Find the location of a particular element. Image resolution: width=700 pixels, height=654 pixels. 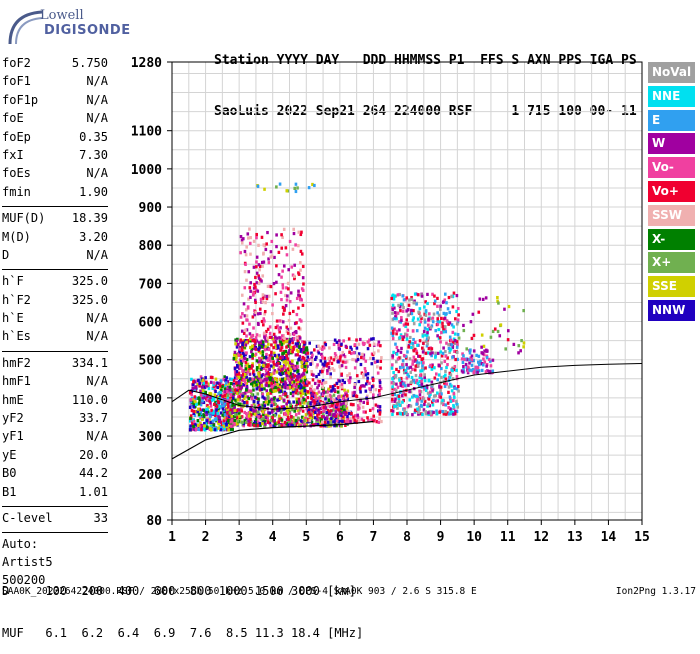

param-key: hmF1 is located at coordinates (16, 381).